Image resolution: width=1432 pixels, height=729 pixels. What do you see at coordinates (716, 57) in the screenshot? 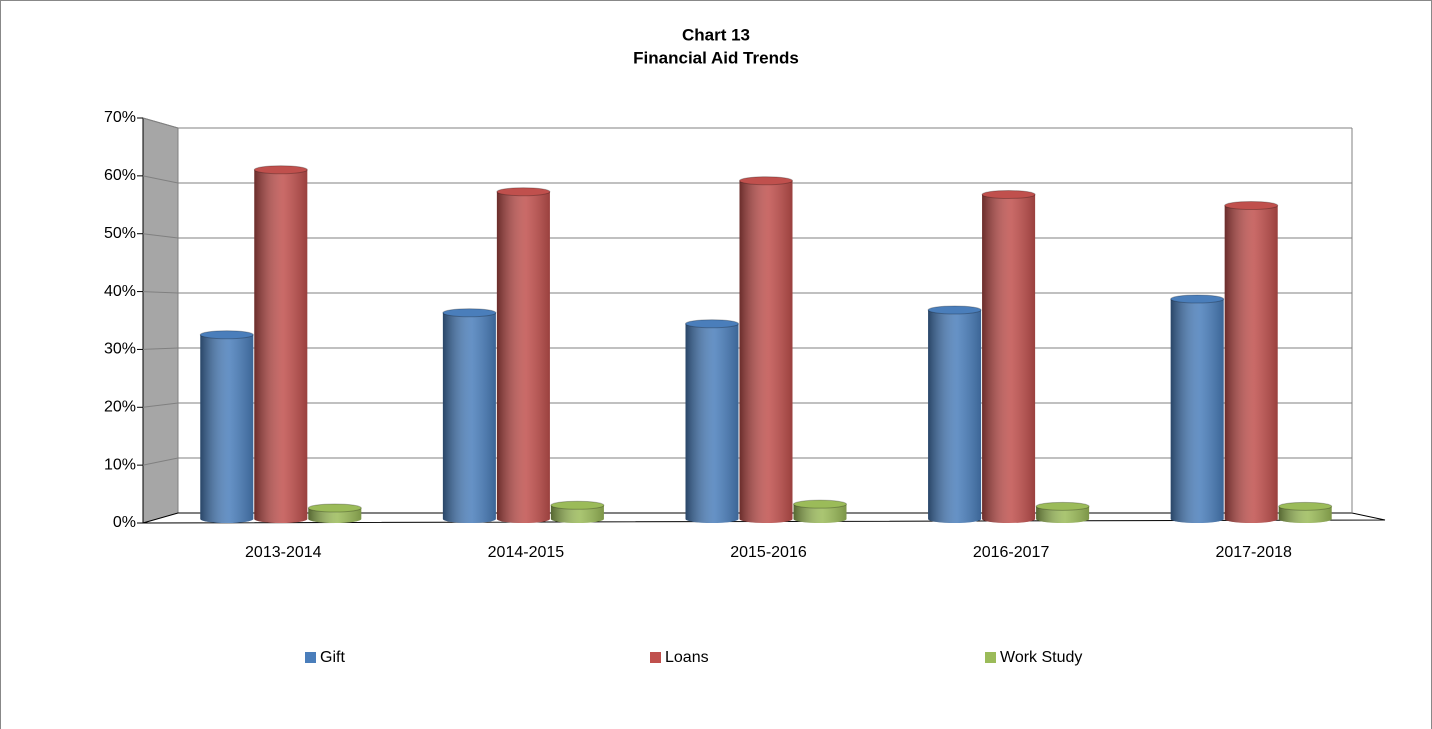
I see `chart-subtitle: Financial Aid Trends` at bounding box center [716, 57].